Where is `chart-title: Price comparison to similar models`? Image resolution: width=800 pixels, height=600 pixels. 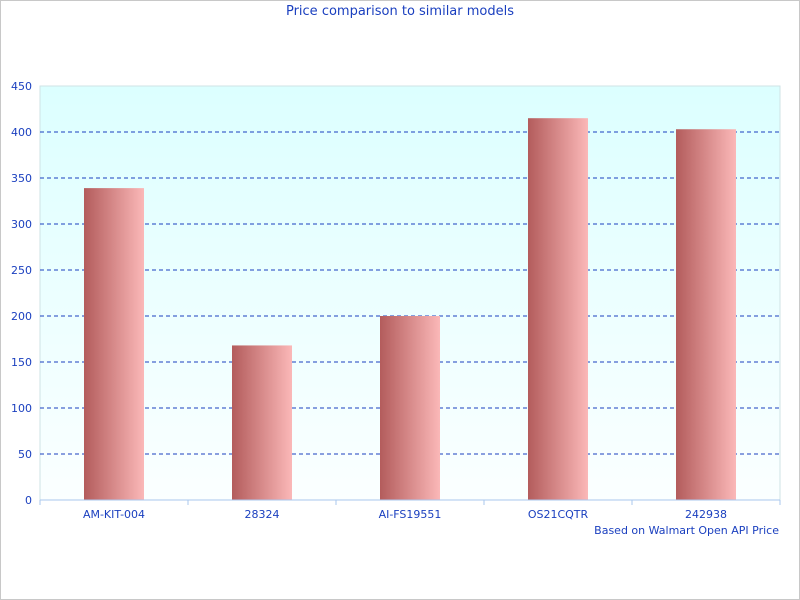 chart-title: Price comparison to similar models is located at coordinates (400, 11).